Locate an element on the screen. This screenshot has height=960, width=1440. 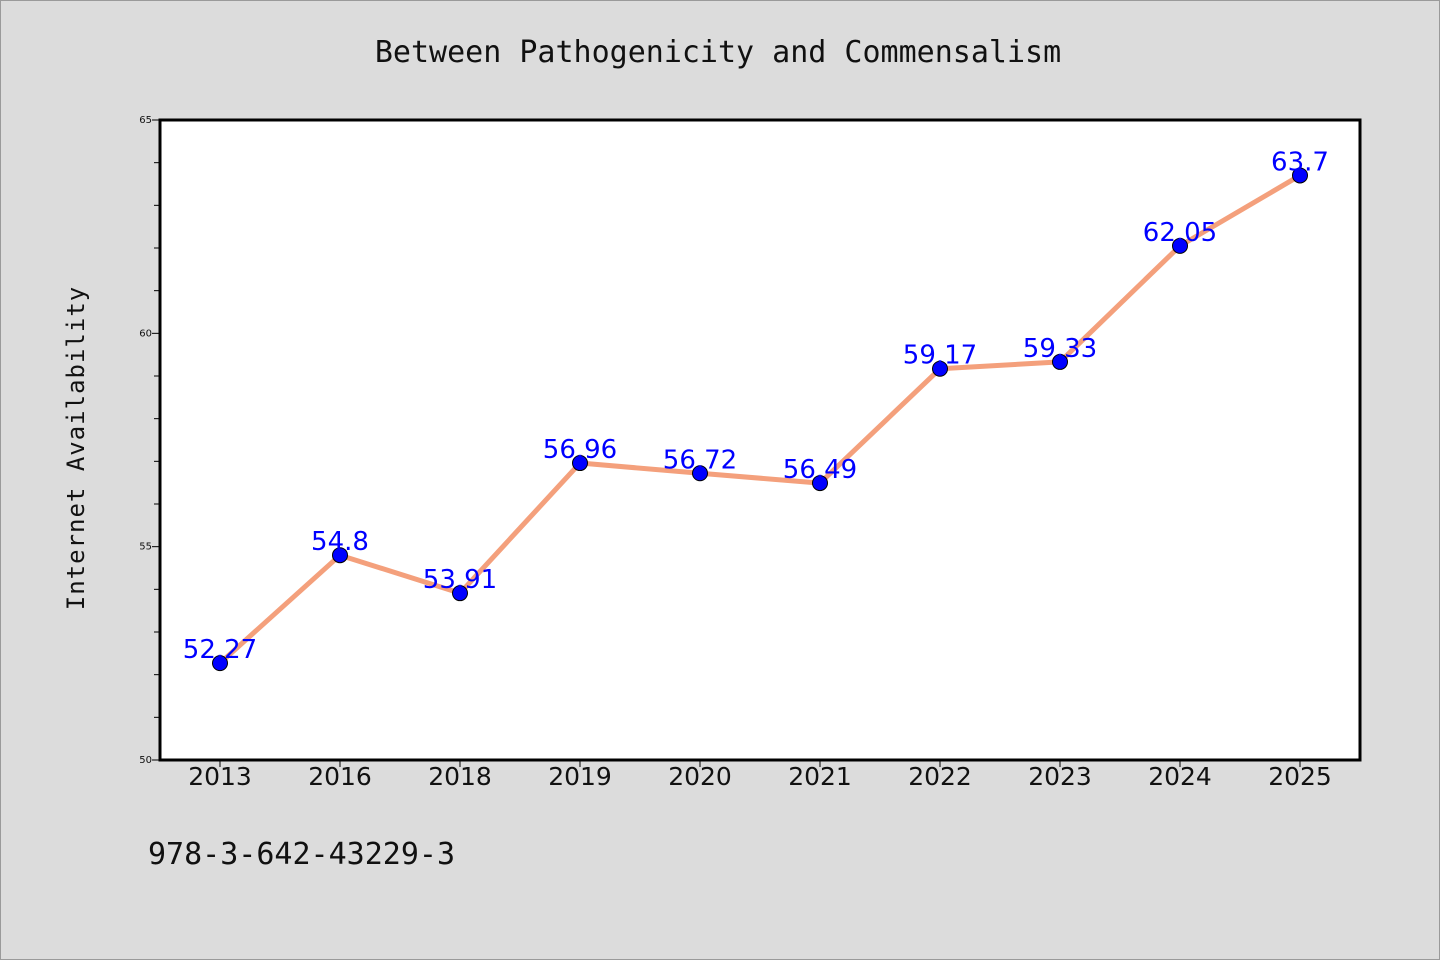
x-tick-label: 2019 is located at coordinates (580, 776).